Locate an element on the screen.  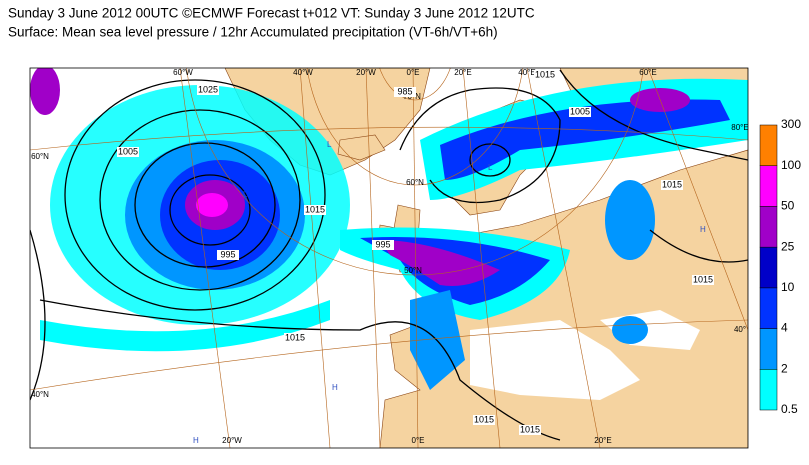
colorbar-label: 100 is located at coordinates (791, 165).